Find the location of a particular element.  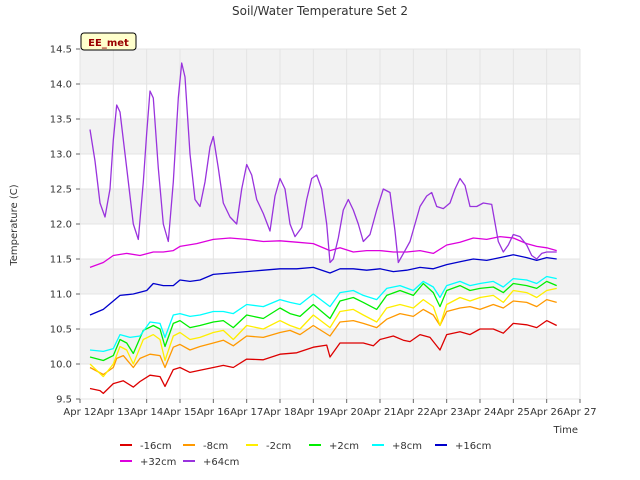

y-tick-label: 9.5 is located at coordinates (64, 400).